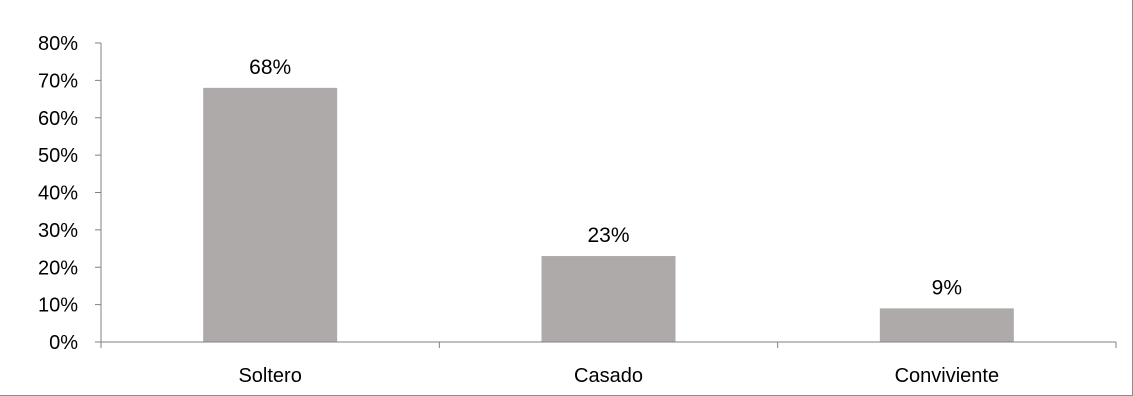  What do you see at coordinates (608, 376) in the screenshot?
I see `category-label: Casado` at bounding box center [608, 376].